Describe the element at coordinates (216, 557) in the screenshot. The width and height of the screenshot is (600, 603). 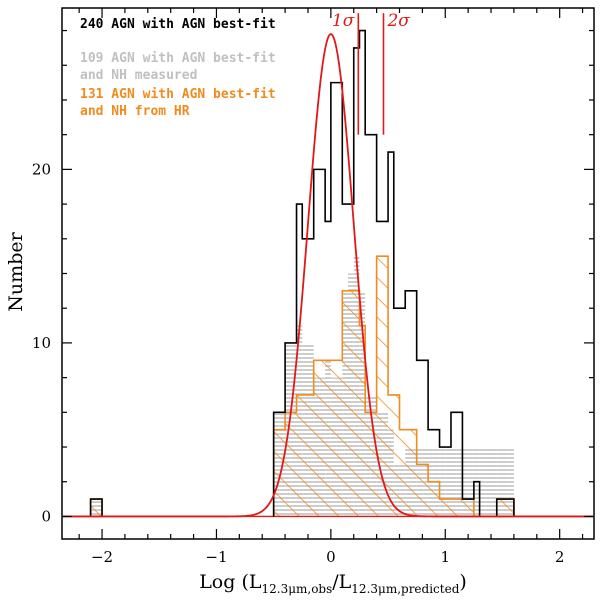
I see `x-tick-label: −1` at that location.